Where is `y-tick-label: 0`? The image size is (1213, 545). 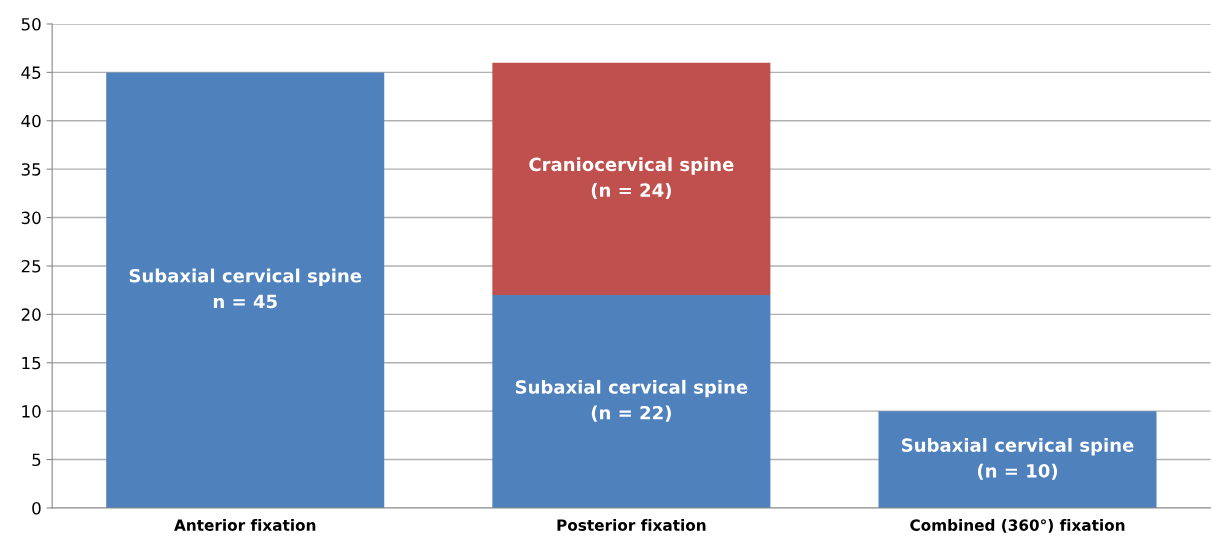
y-tick-label: 0 is located at coordinates (36, 508).